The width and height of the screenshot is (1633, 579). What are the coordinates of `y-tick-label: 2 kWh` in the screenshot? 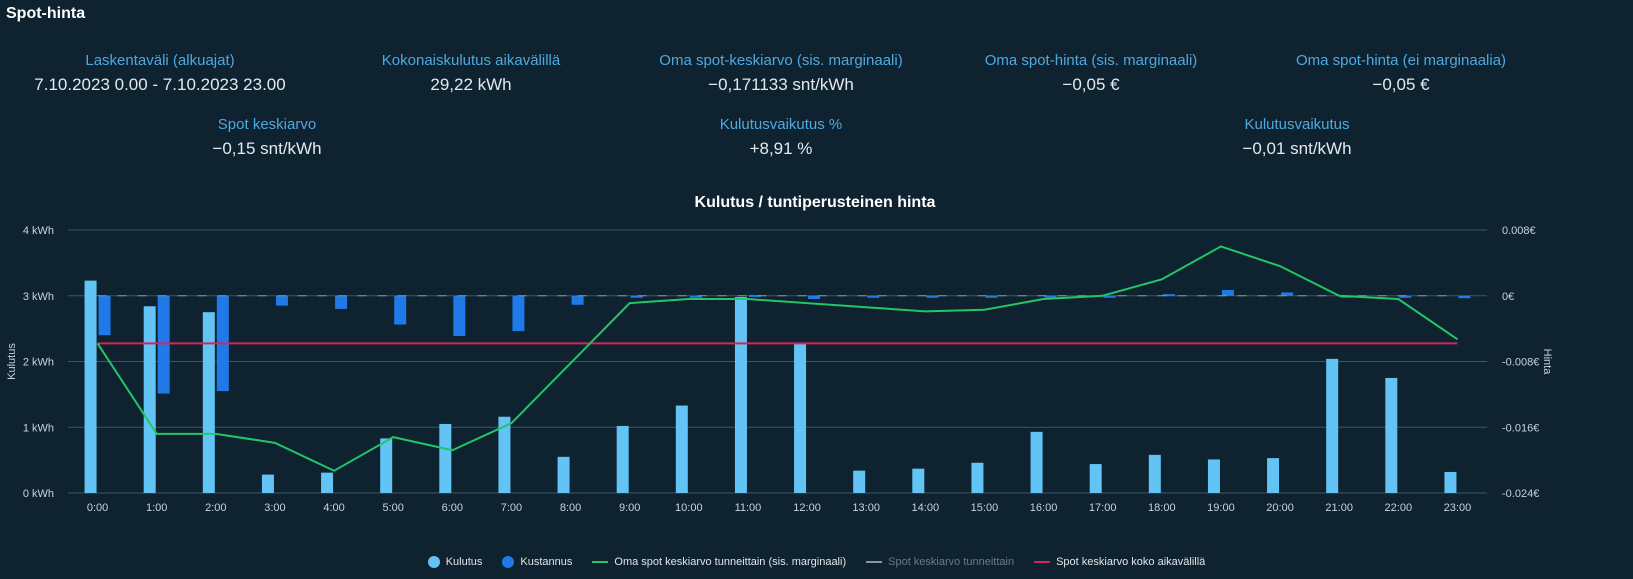 It's located at (38, 363).